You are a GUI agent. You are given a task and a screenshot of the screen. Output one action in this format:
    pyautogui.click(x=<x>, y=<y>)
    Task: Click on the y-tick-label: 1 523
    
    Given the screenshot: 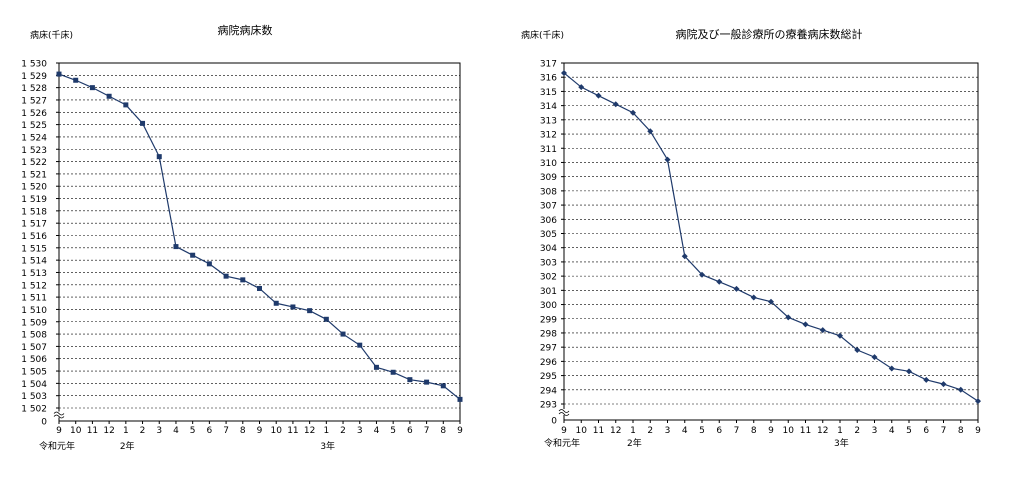 What is the action you would take?
    pyautogui.click(x=34, y=151)
    